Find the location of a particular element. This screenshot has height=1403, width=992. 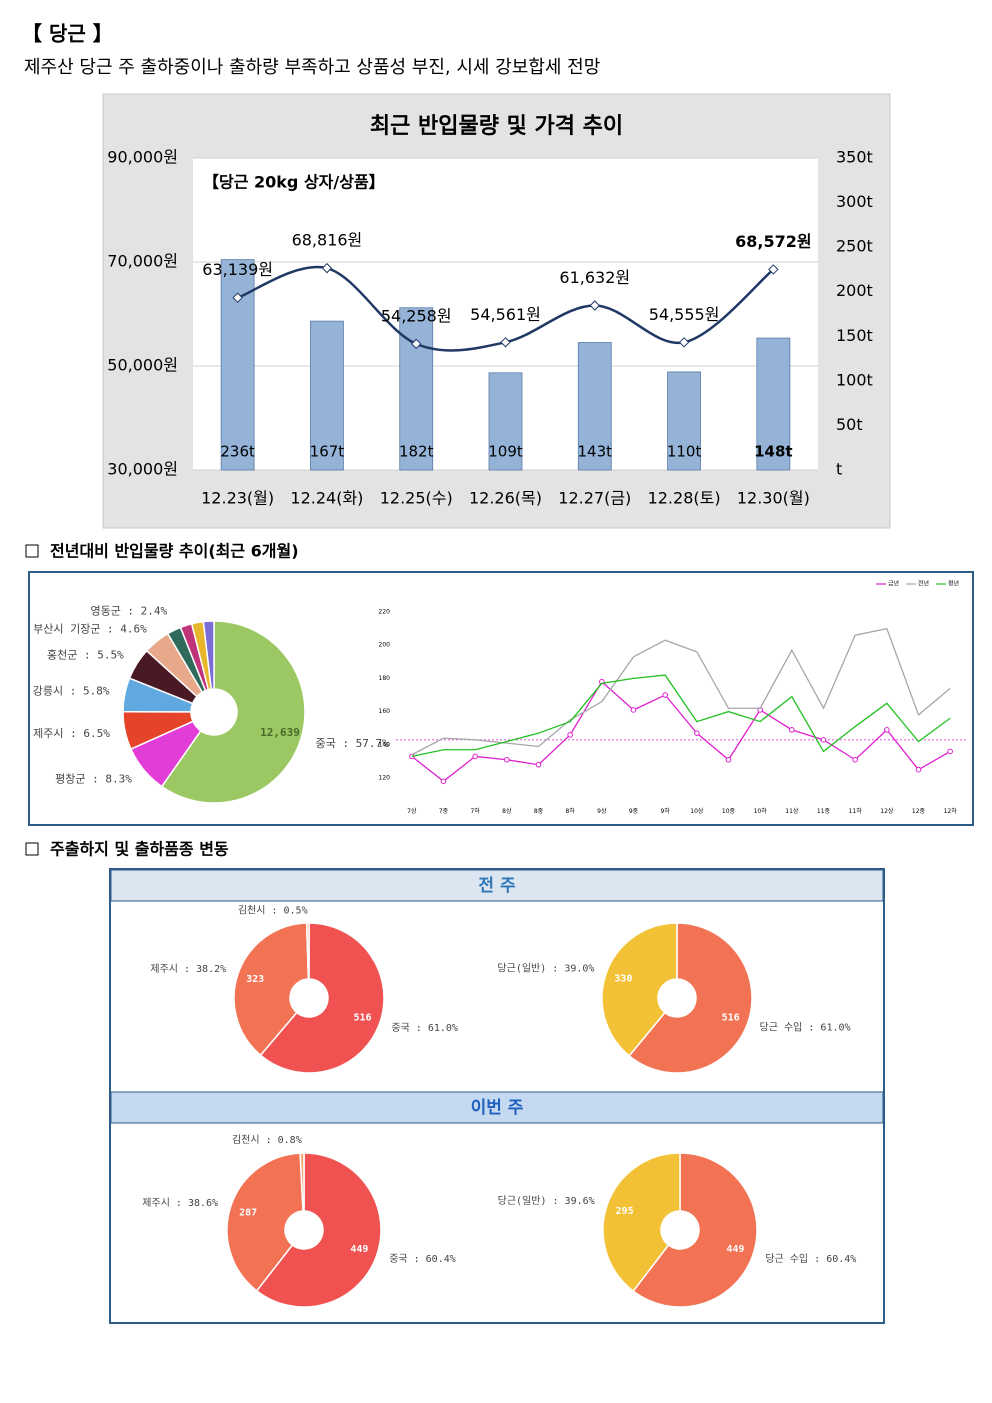

x-tick-label: 9중 is located at coordinates (634, 811).